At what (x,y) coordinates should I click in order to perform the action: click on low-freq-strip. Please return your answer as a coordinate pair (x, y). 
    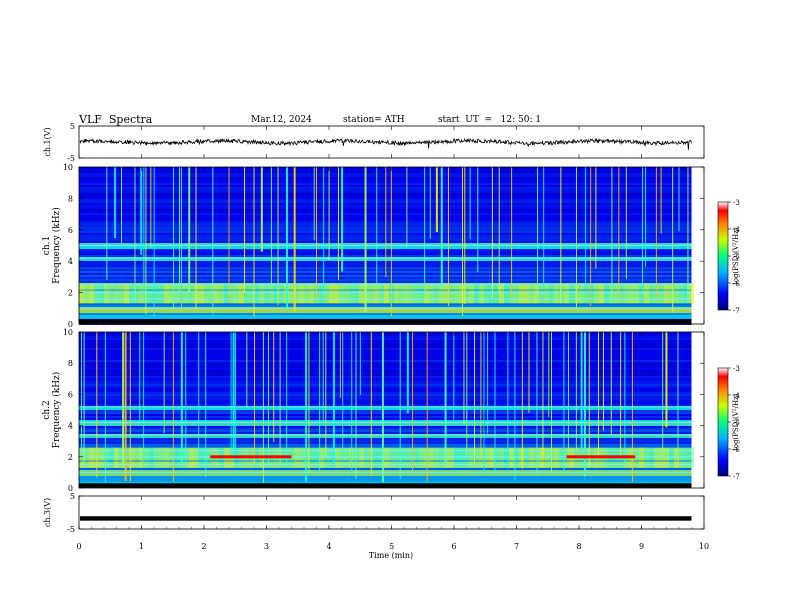
    Looking at the image, I should click on (385, 321).